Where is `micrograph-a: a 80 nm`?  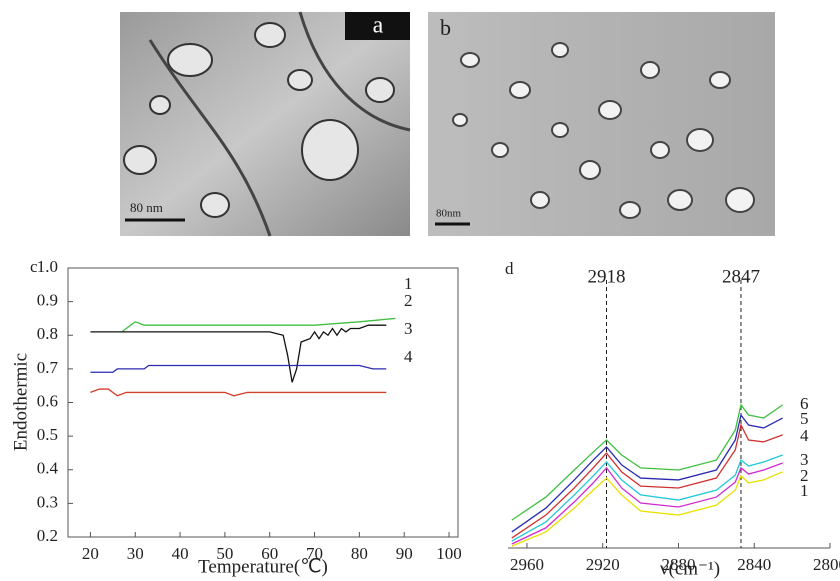 micrograph-a: a 80 nm is located at coordinates (265, 124).